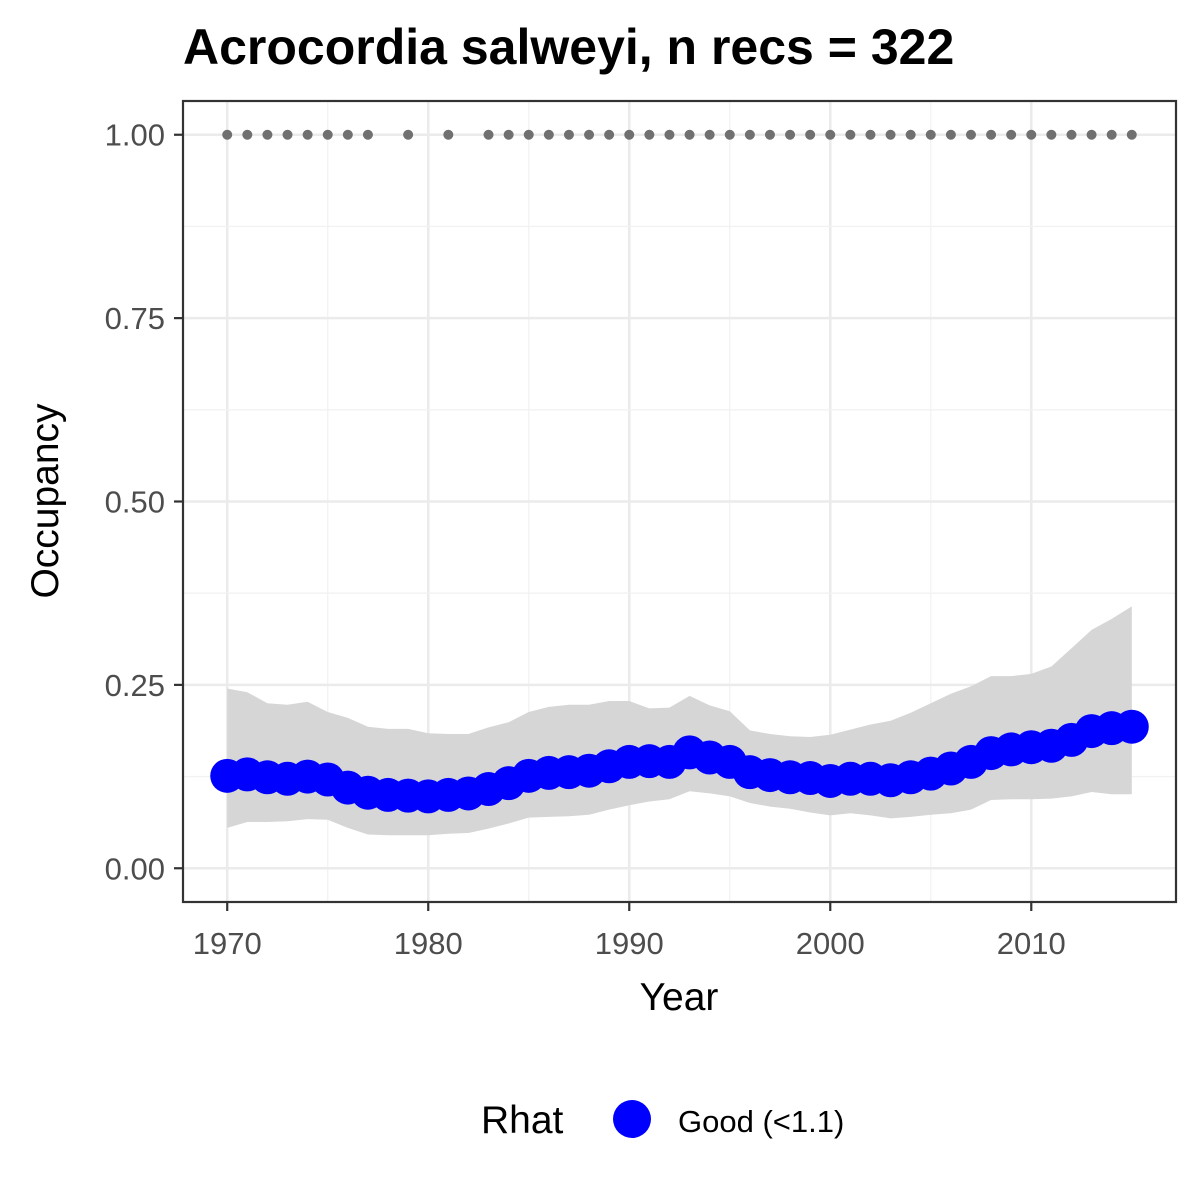 The image size is (1200, 1200). I want to click on x-axis-title: Year, so click(679, 997).